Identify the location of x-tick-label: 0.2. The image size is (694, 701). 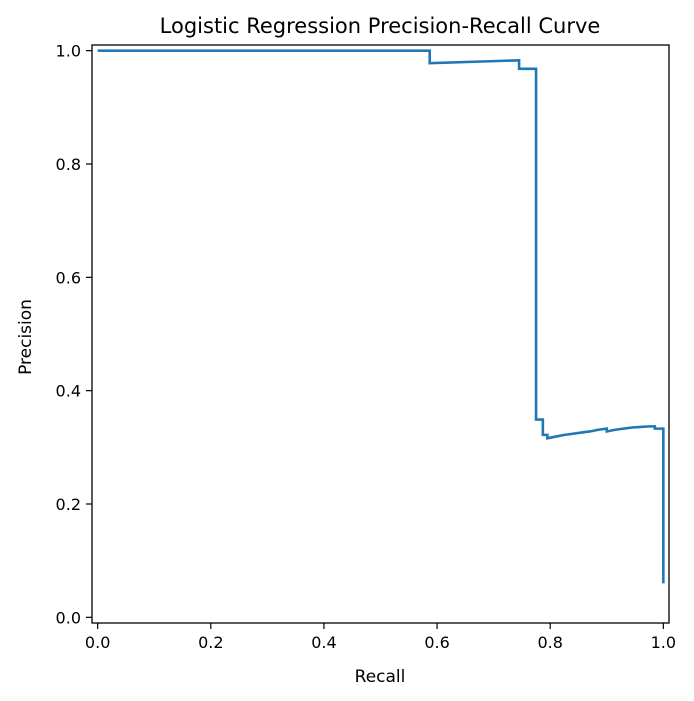
(210, 642).